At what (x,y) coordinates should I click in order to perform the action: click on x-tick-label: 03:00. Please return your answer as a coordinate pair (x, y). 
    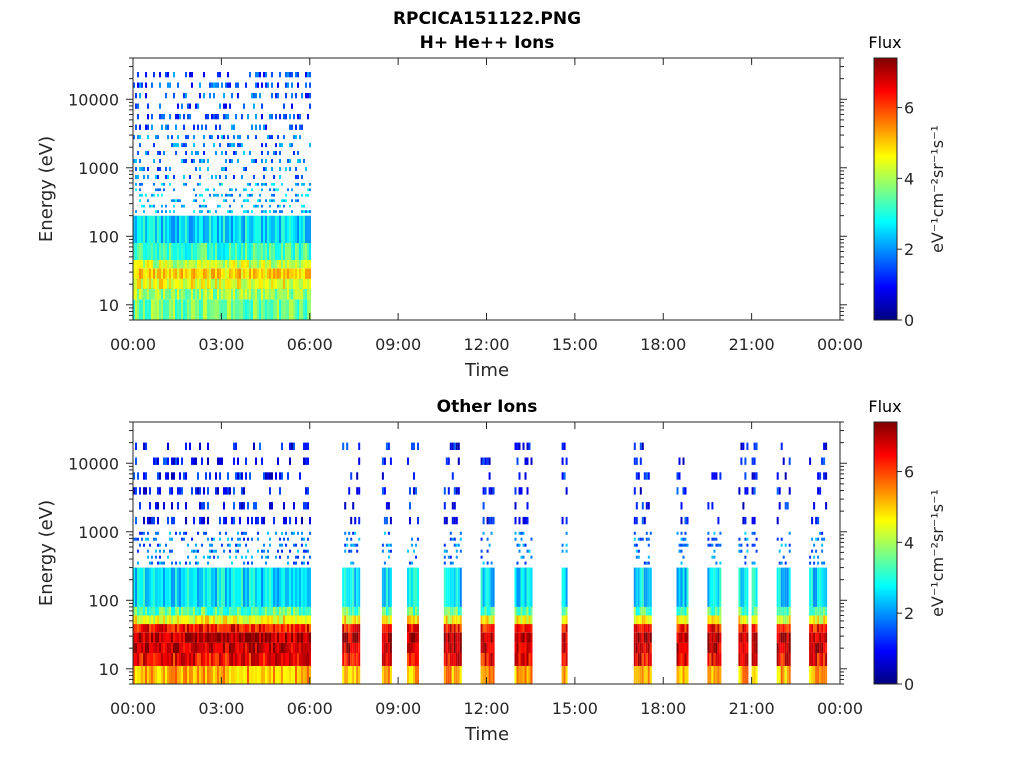
    Looking at the image, I should click on (221, 708).